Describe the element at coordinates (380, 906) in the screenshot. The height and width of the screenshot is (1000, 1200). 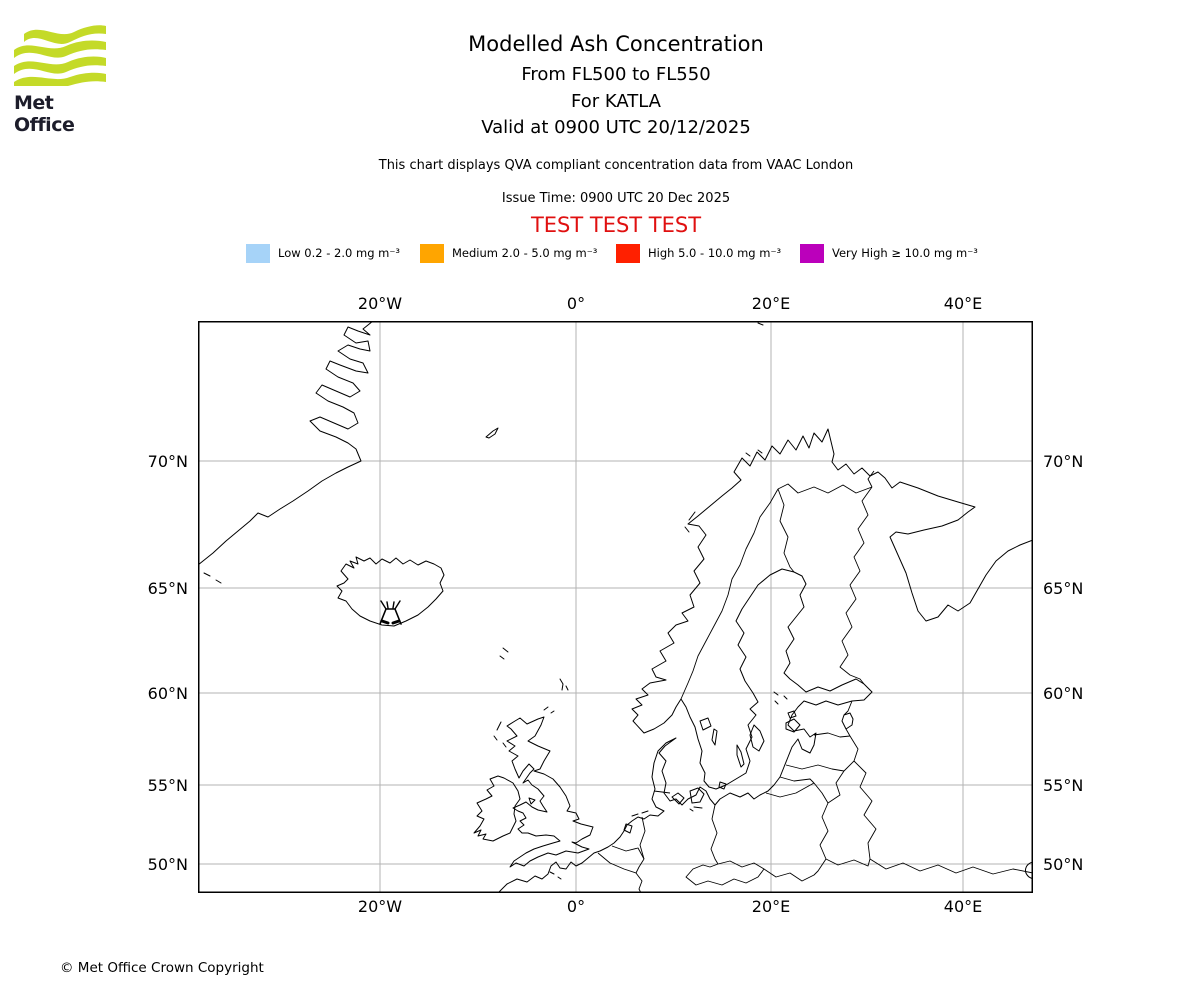
I see `lon-label-bottom-20w: 20°W` at that location.